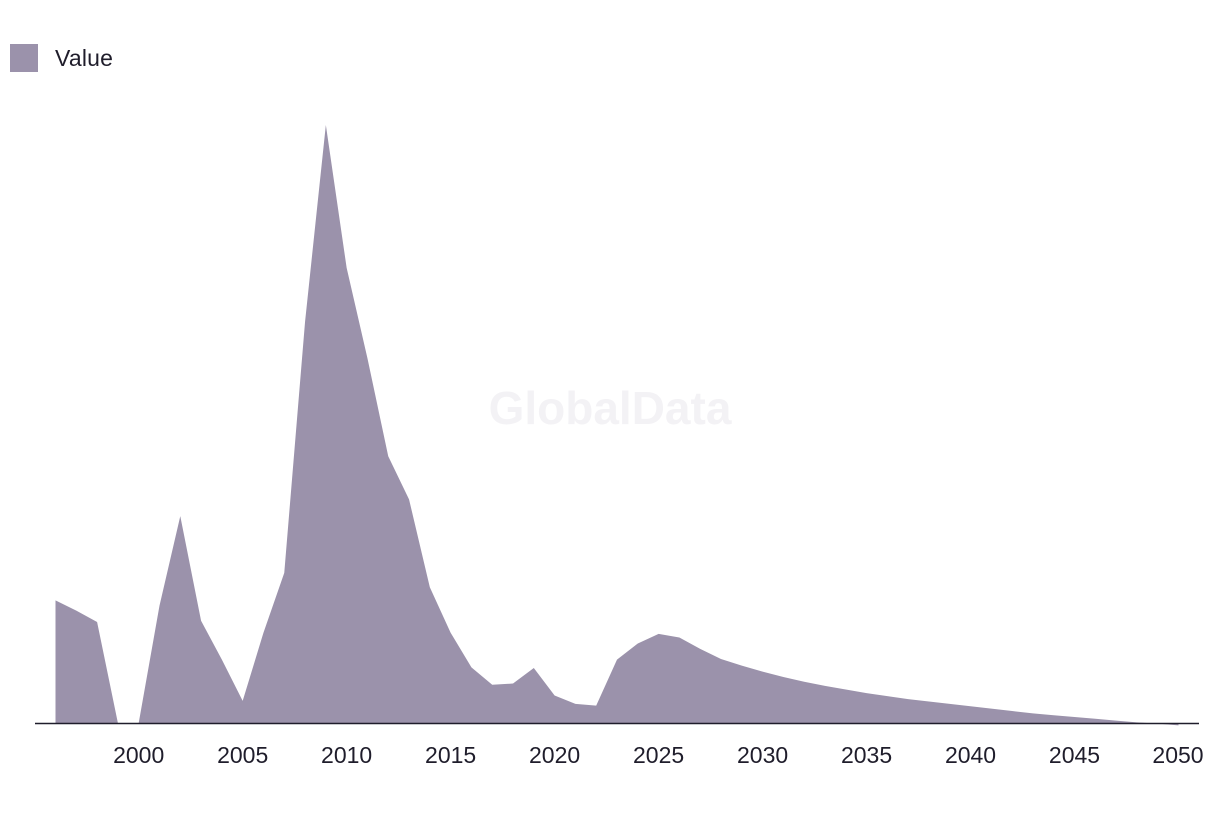 The image size is (1220, 816). I want to click on legend-swatch, so click(24, 58).